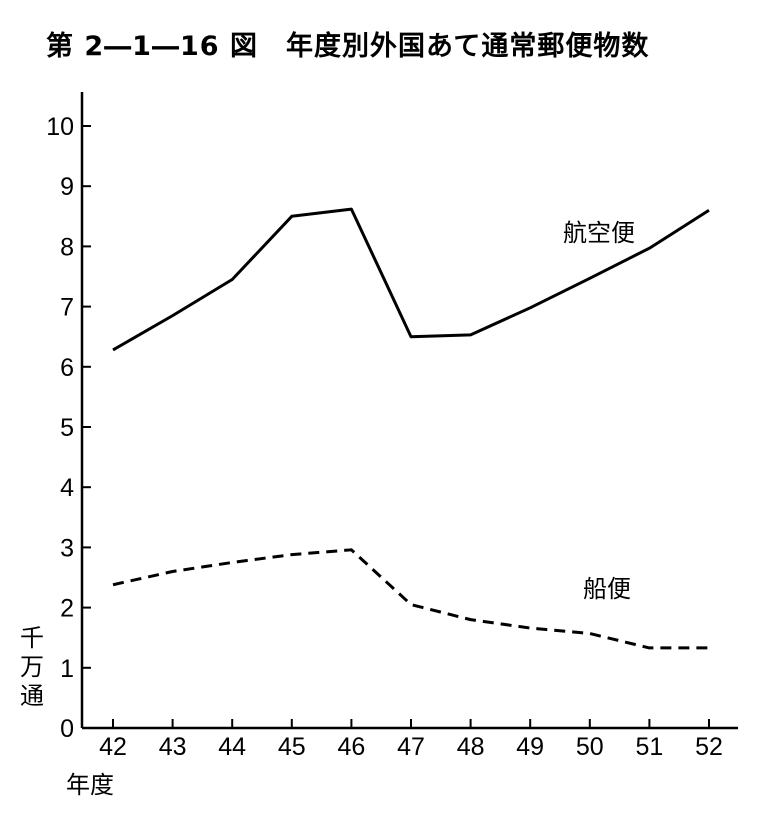 This screenshot has width=757, height=813. What do you see at coordinates (607, 589) in the screenshot?
I see `series-label-surface: 船便` at bounding box center [607, 589].